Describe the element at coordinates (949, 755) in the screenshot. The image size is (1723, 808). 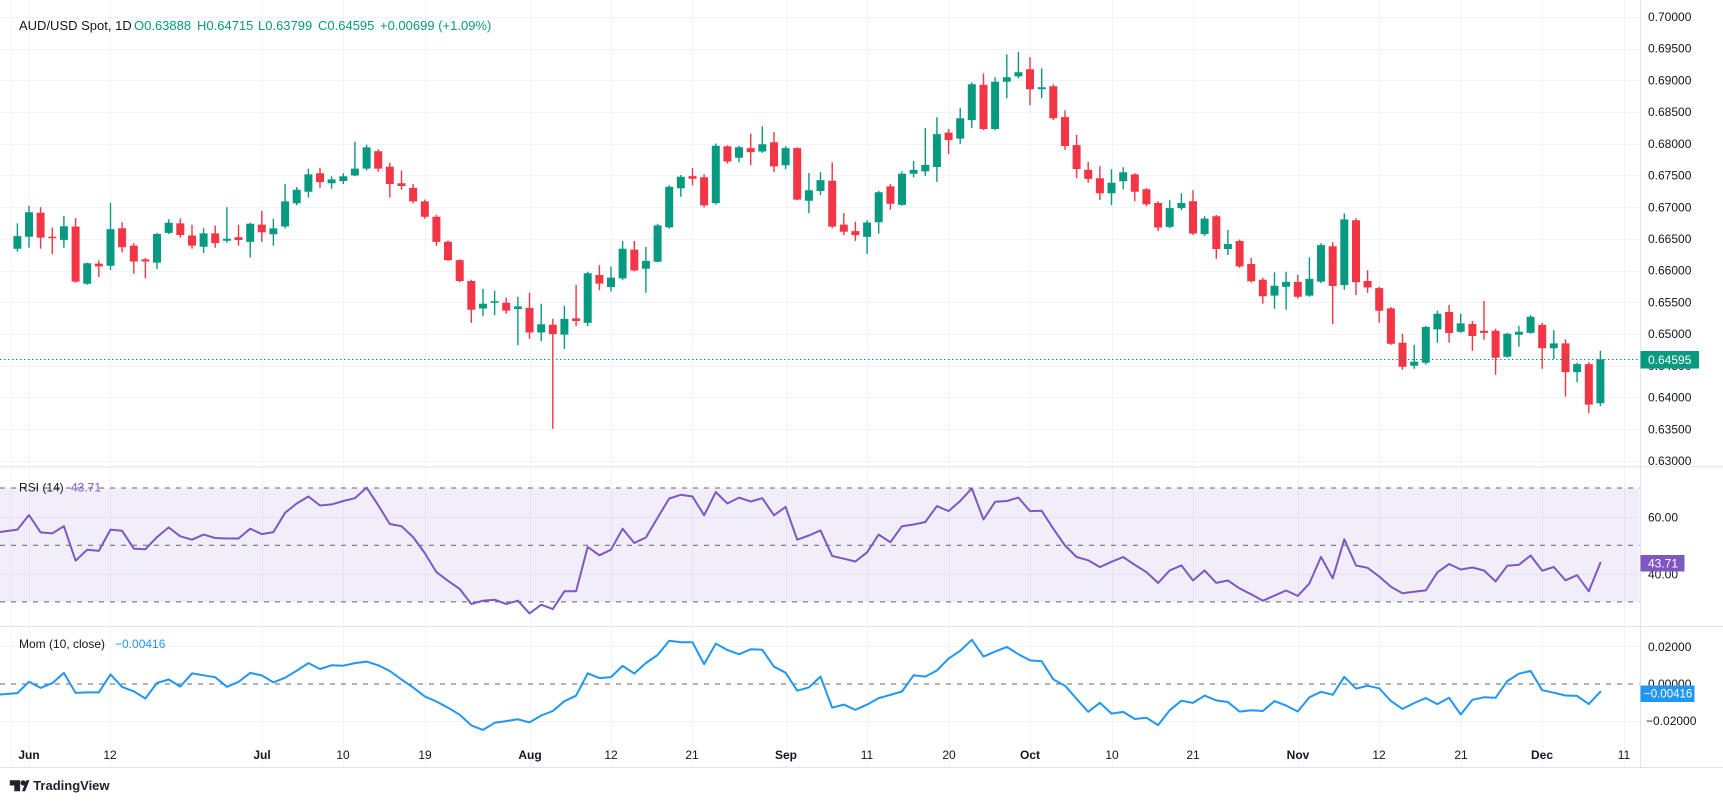
I see `svg-text: 20` at that location.